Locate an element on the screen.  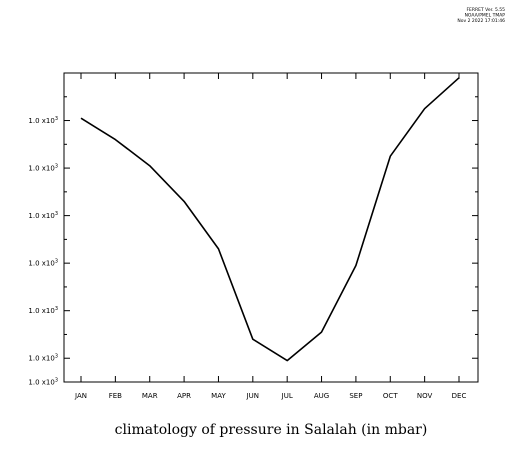
y-tick-label-1006: 1.0 x103 is located at coordinates (43, 310).